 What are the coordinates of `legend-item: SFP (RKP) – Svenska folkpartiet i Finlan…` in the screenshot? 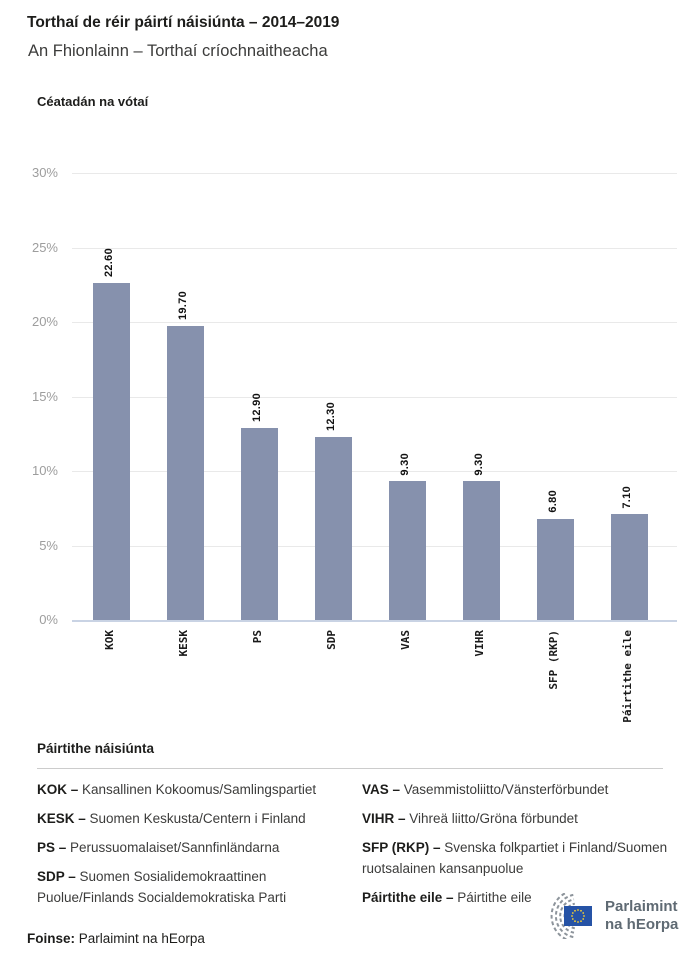 It's located at (519, 859).